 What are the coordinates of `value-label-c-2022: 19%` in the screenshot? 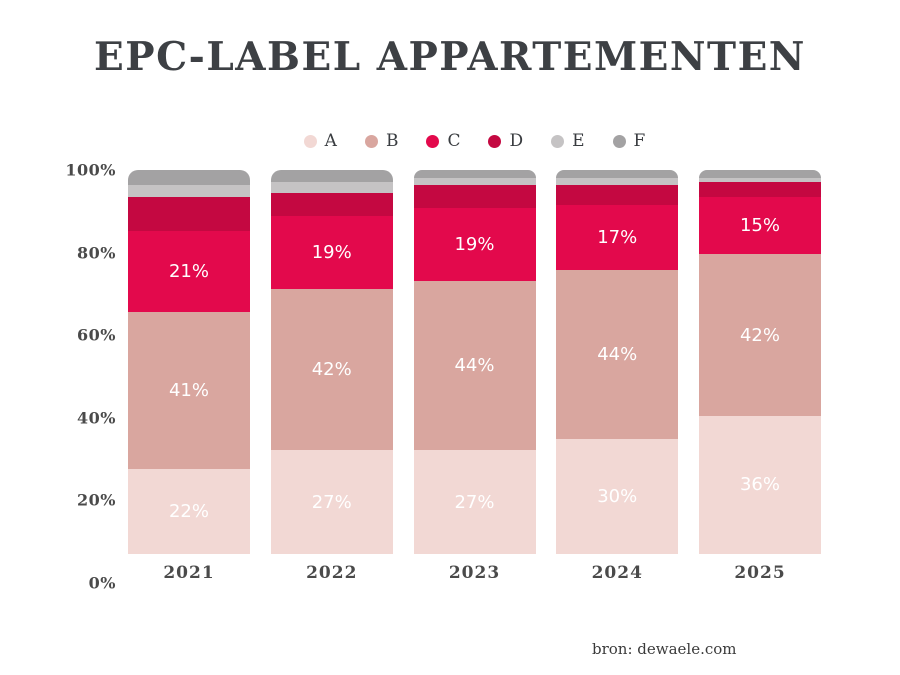 It's located at (331, 253).